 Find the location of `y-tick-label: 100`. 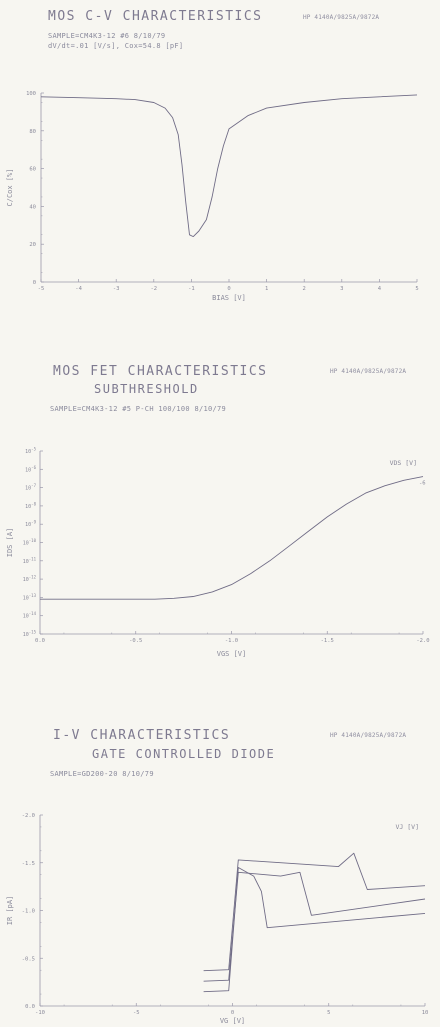

y-tick-label: 100 is located at coordinates (31, 94).